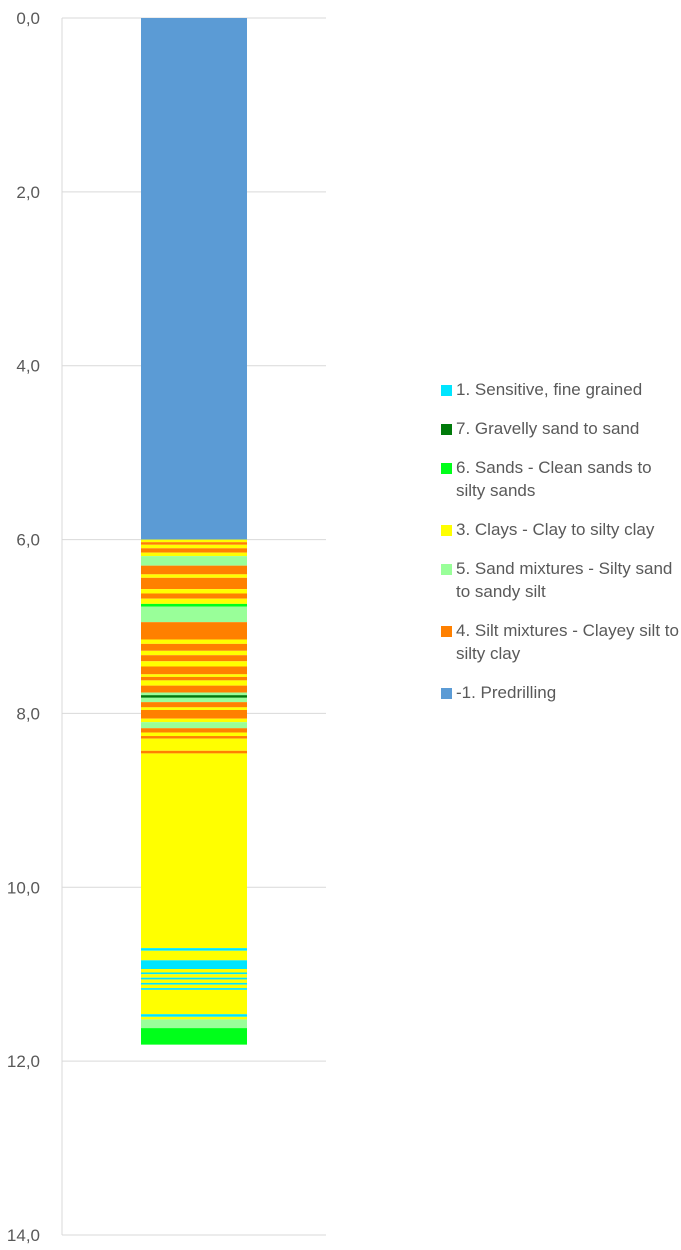 The height and width of the screenshot is (1250, 681). What do you see at coordinates (28, 192) in the screenshot?
I see `y-tick-label: 2,0` at bounding box center [28, 192].